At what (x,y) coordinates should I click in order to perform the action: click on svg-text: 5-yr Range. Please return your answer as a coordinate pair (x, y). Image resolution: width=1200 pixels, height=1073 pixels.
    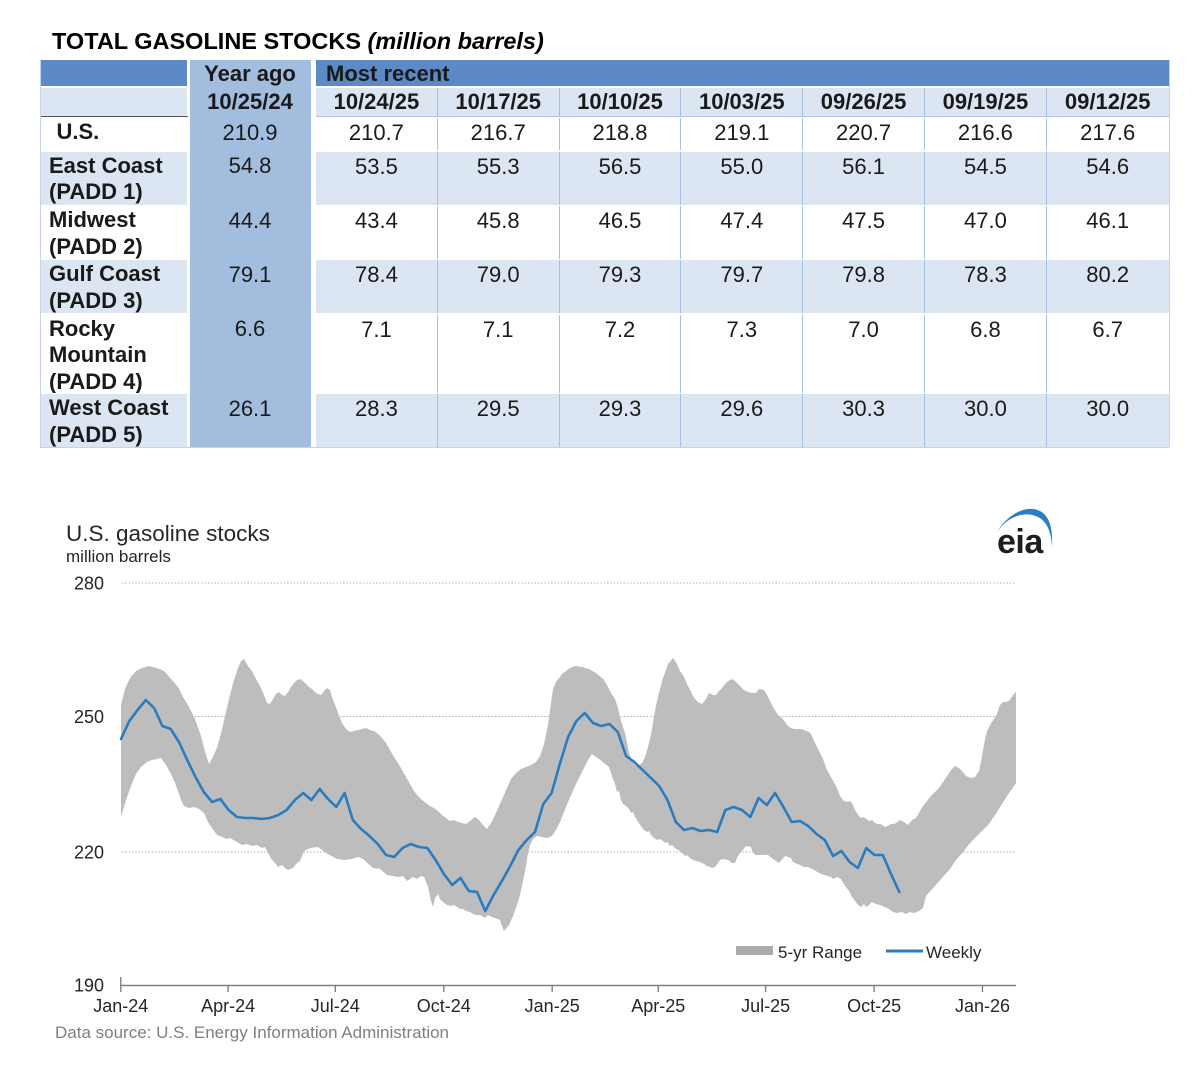
    Looking at the image, I should click on (820, 952).